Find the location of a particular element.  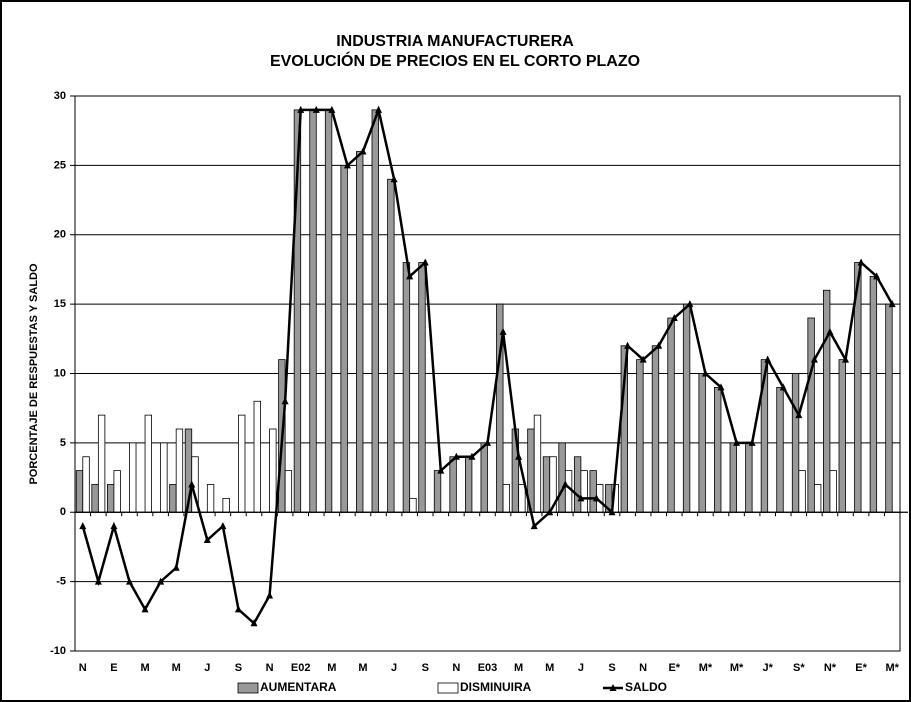

legend-label: AUMENTARA is located at coordinates (298, 687).